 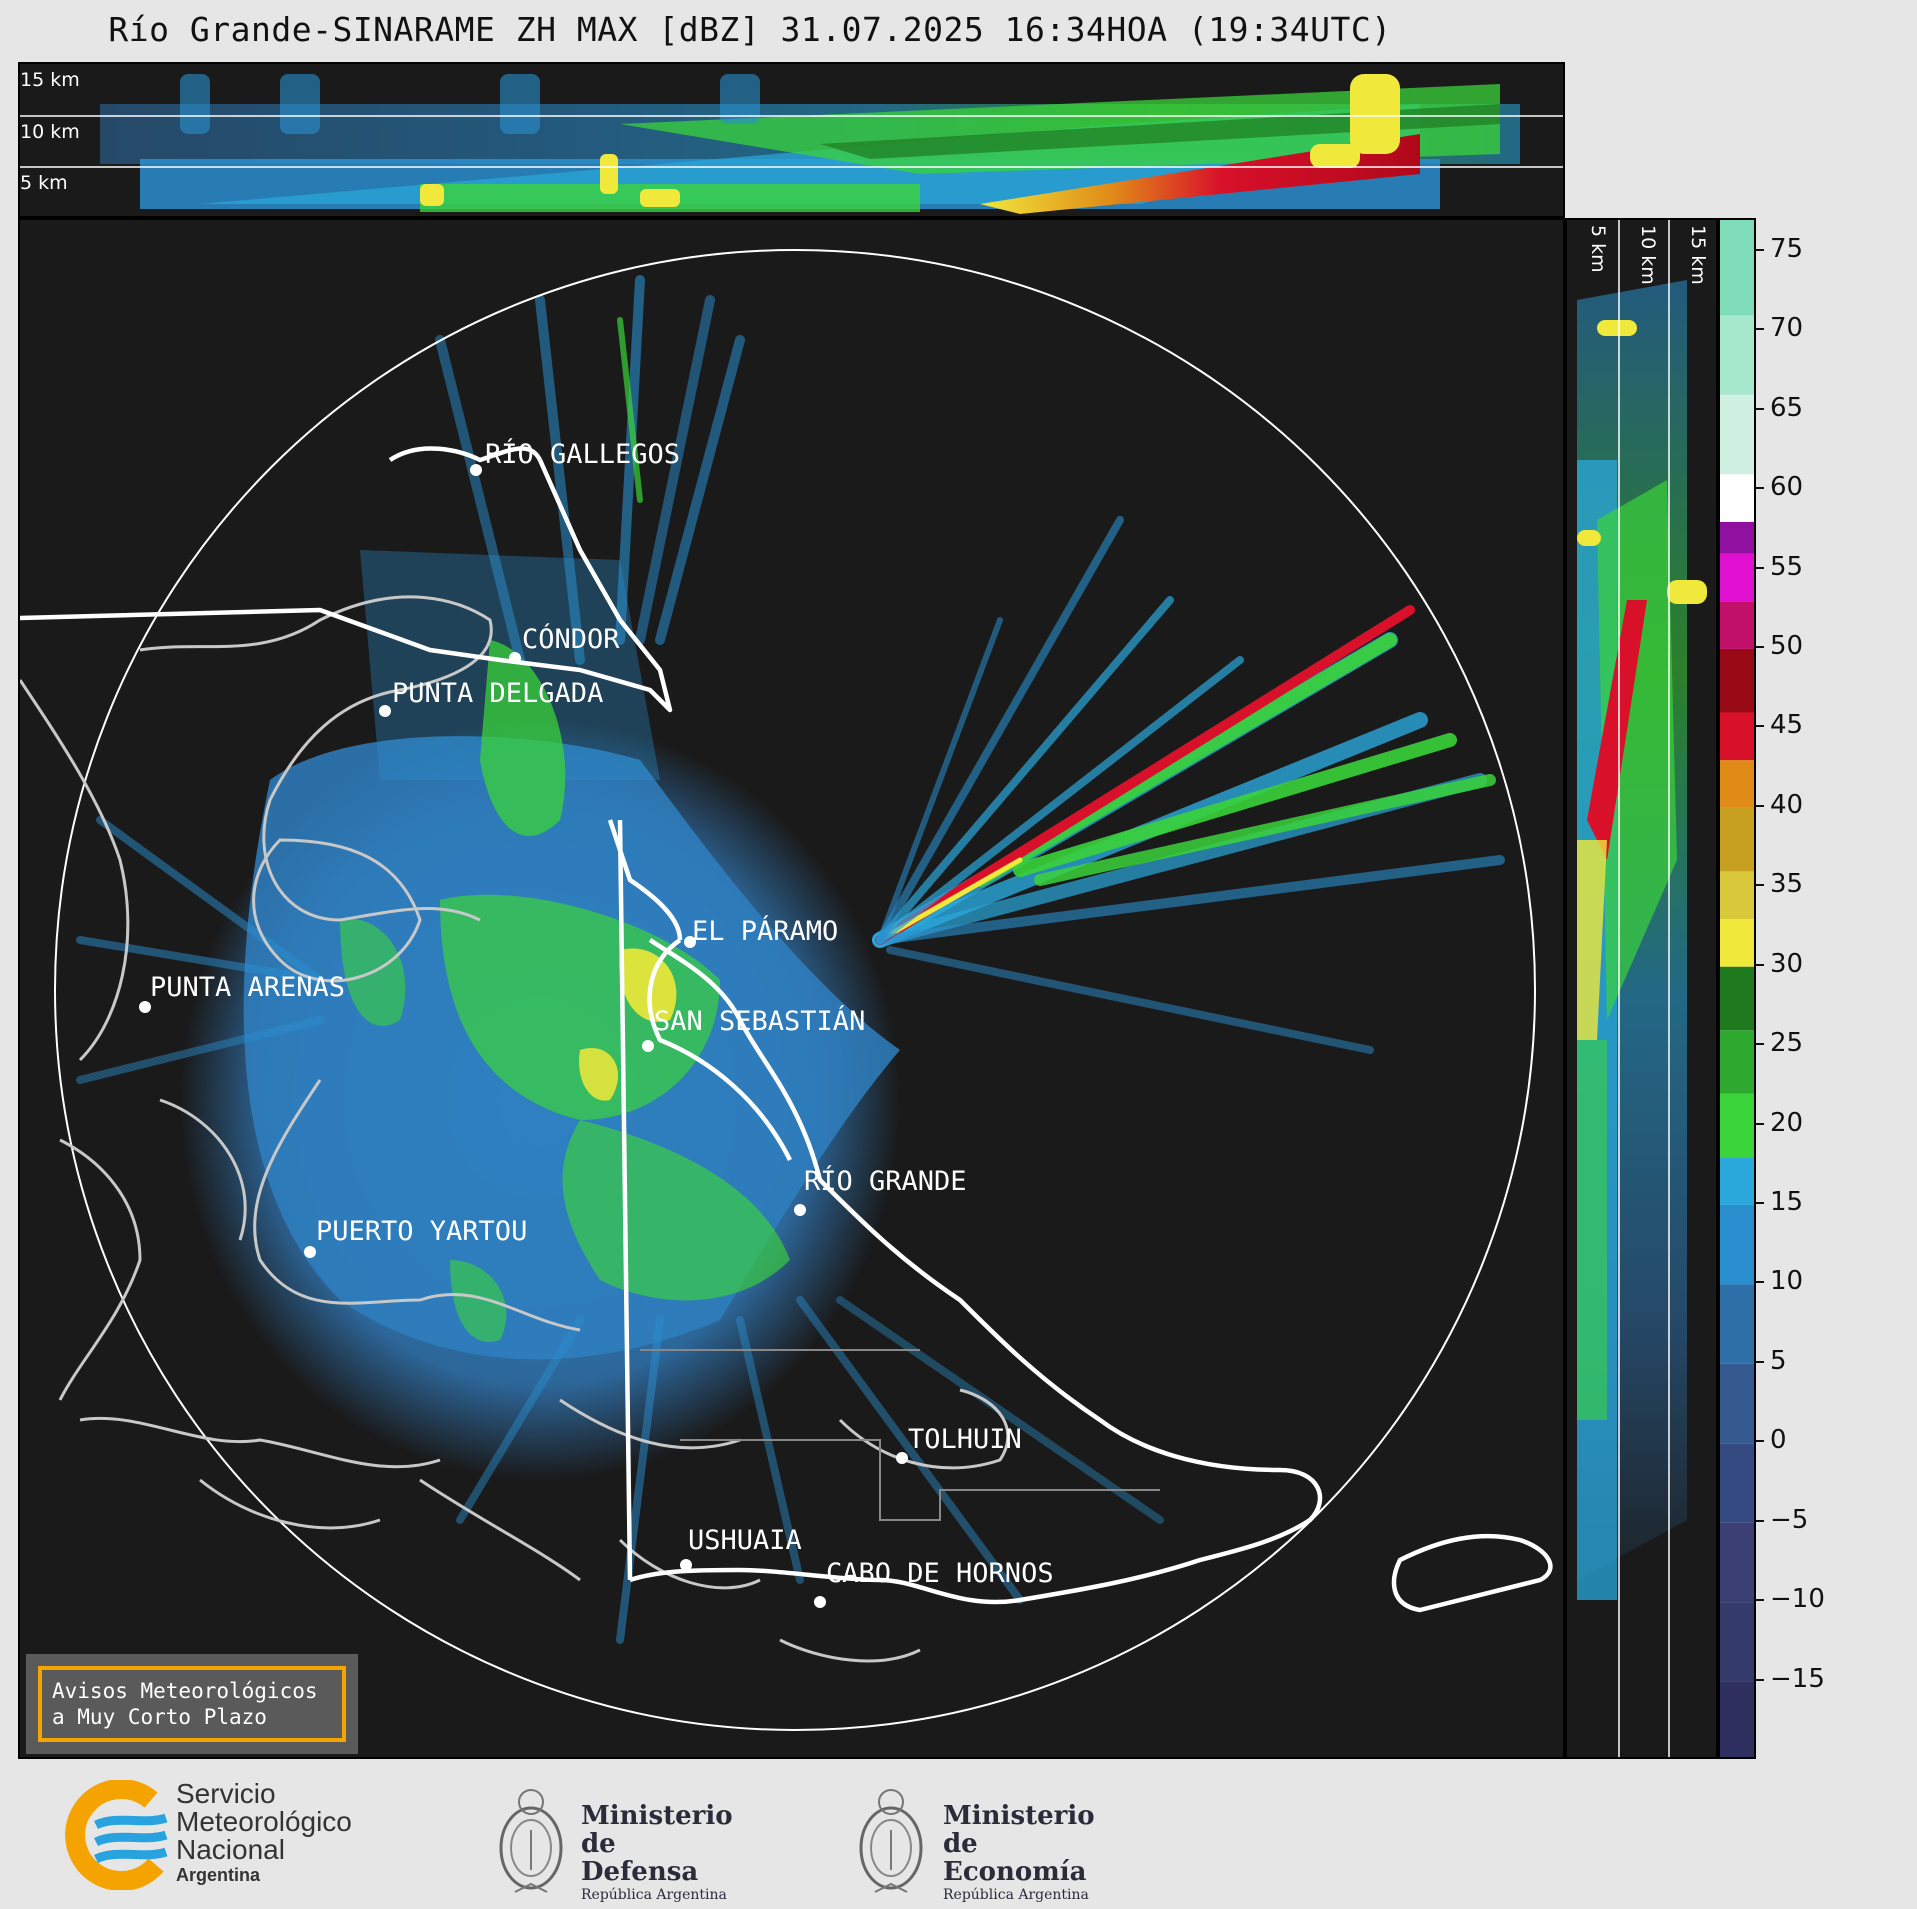 I want to click on colorbar-ticks: 75 70 65 60 55 50 45 40 35 30 25 20 15 10 5 0 −5 −10 −15, so click(x=1816, y=988).